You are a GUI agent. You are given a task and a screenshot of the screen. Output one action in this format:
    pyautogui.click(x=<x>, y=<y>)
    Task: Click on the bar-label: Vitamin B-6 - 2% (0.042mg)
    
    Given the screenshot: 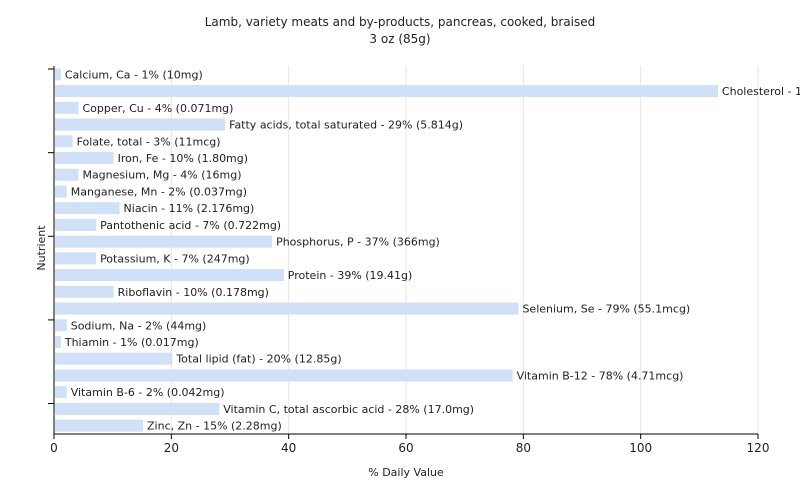 What is the action you would take?
    pyautogui.click(x=148, y=392)
    